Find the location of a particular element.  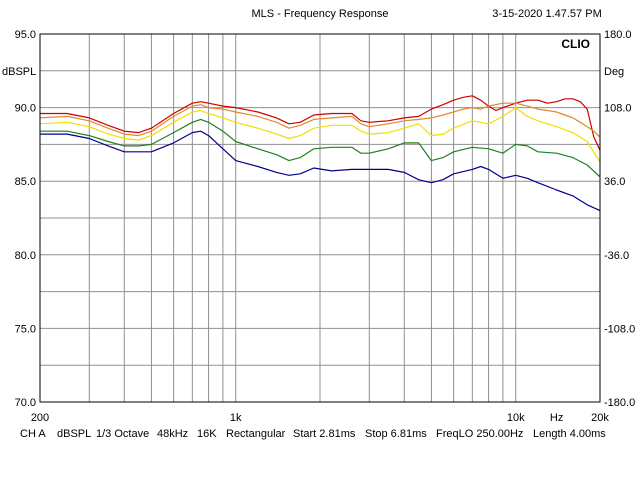

status-unit: dBSPL is located at coordinates (74, 434).